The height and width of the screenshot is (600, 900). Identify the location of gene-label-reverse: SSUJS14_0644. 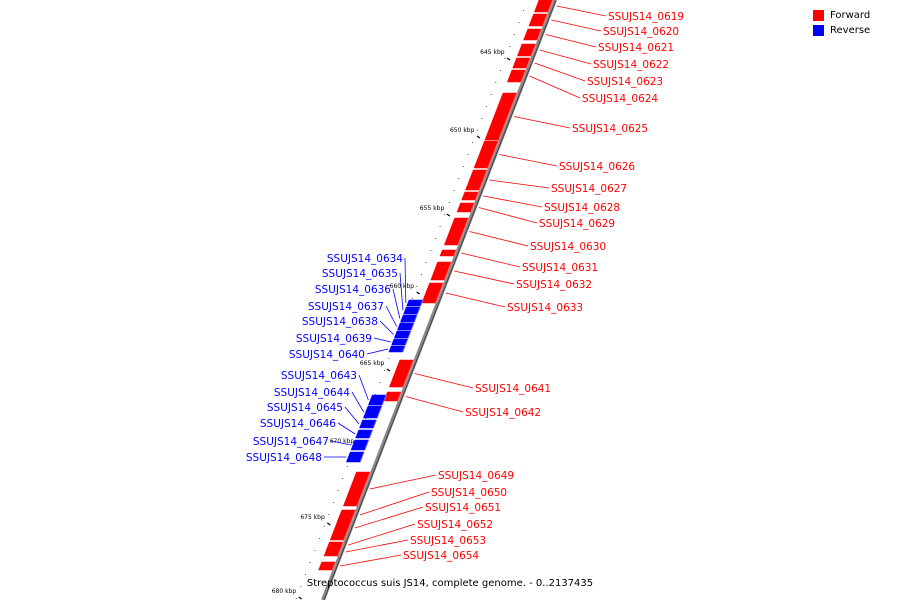
(312, 393).